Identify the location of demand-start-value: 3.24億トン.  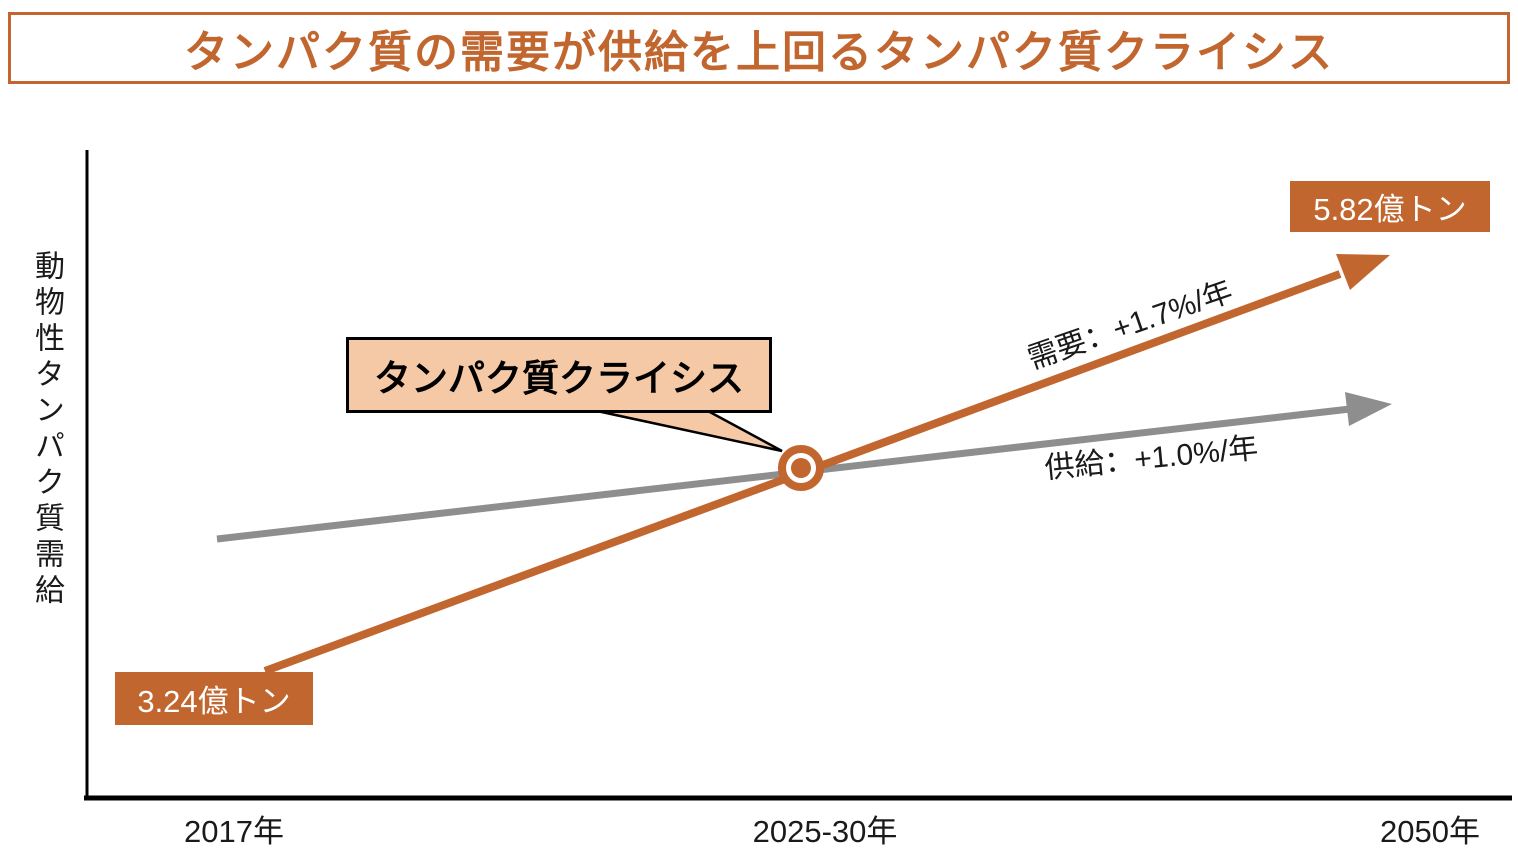
(214, 701).